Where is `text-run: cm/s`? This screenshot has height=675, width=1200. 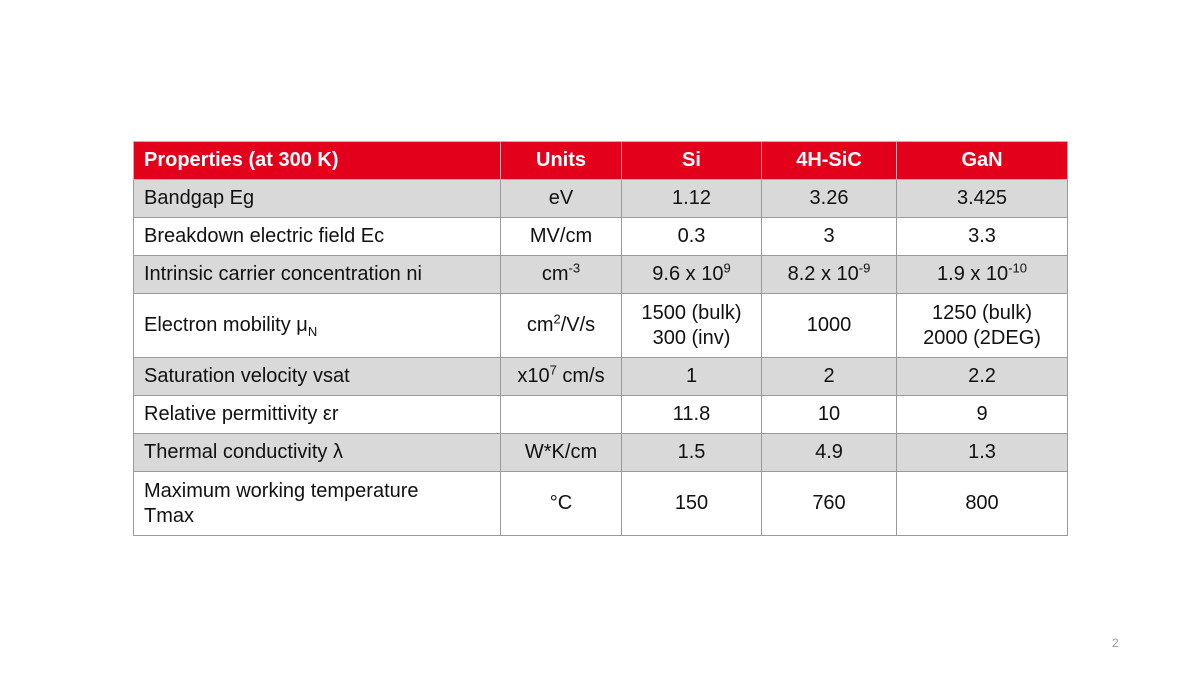 text-run: cm/s is located at coordinates (580, 376).